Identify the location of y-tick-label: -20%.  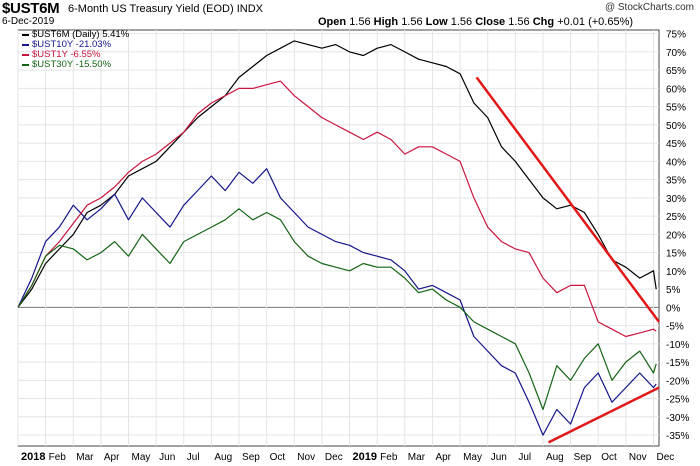
(677, 381).